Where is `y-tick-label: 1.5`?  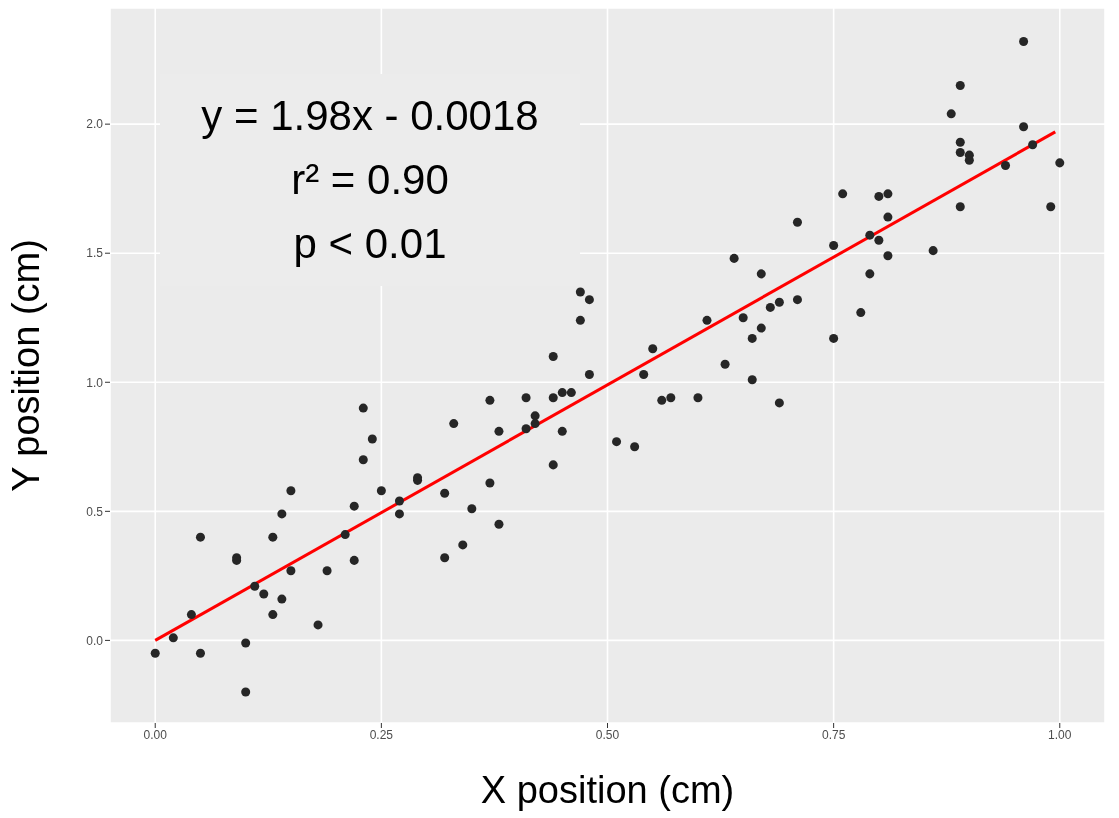
y-tick-label: 1.5 is located at coordinates (95, 253).